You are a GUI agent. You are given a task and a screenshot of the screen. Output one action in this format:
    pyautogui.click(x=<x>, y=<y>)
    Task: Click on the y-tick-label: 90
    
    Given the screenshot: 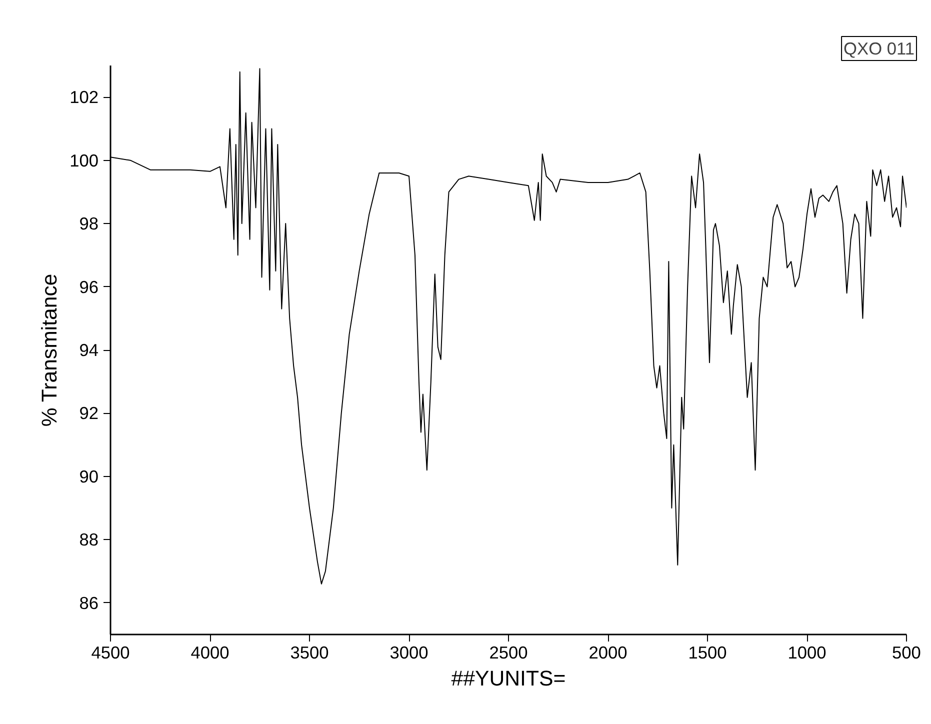 What is the action you would take?
    pyautogui.click(x=89, y=476)
    